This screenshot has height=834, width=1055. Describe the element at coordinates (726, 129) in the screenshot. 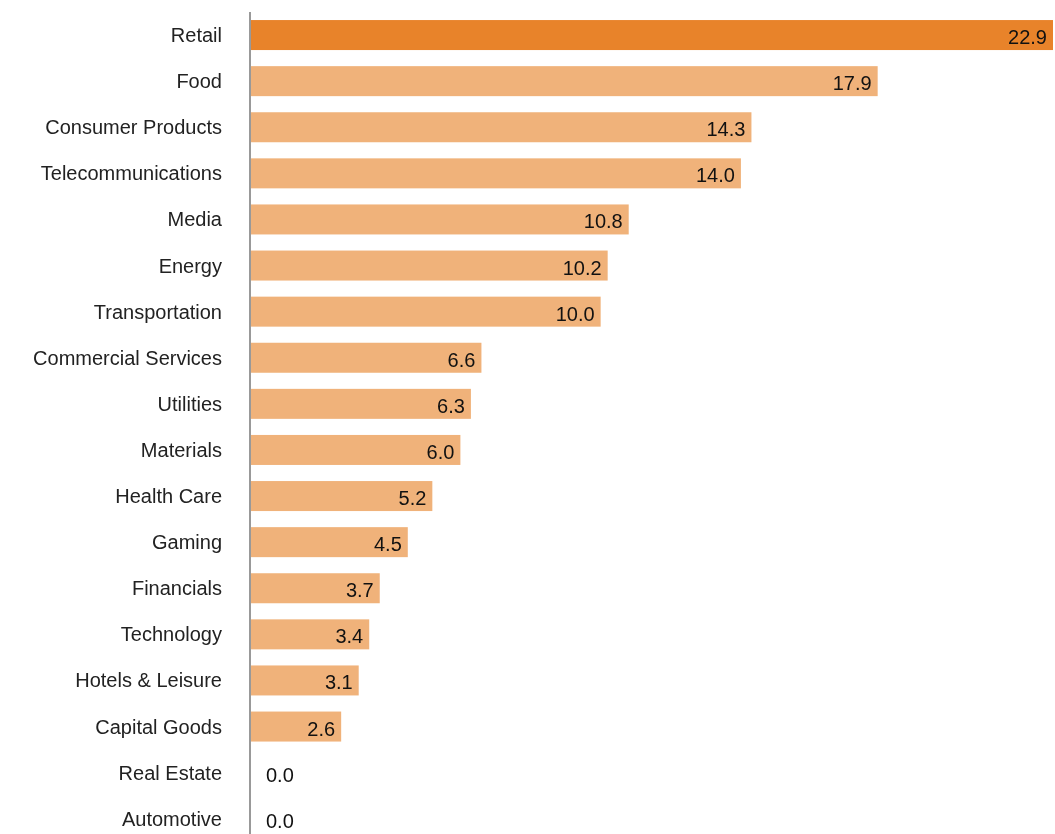

I see `data-label: 14.3` at that location.